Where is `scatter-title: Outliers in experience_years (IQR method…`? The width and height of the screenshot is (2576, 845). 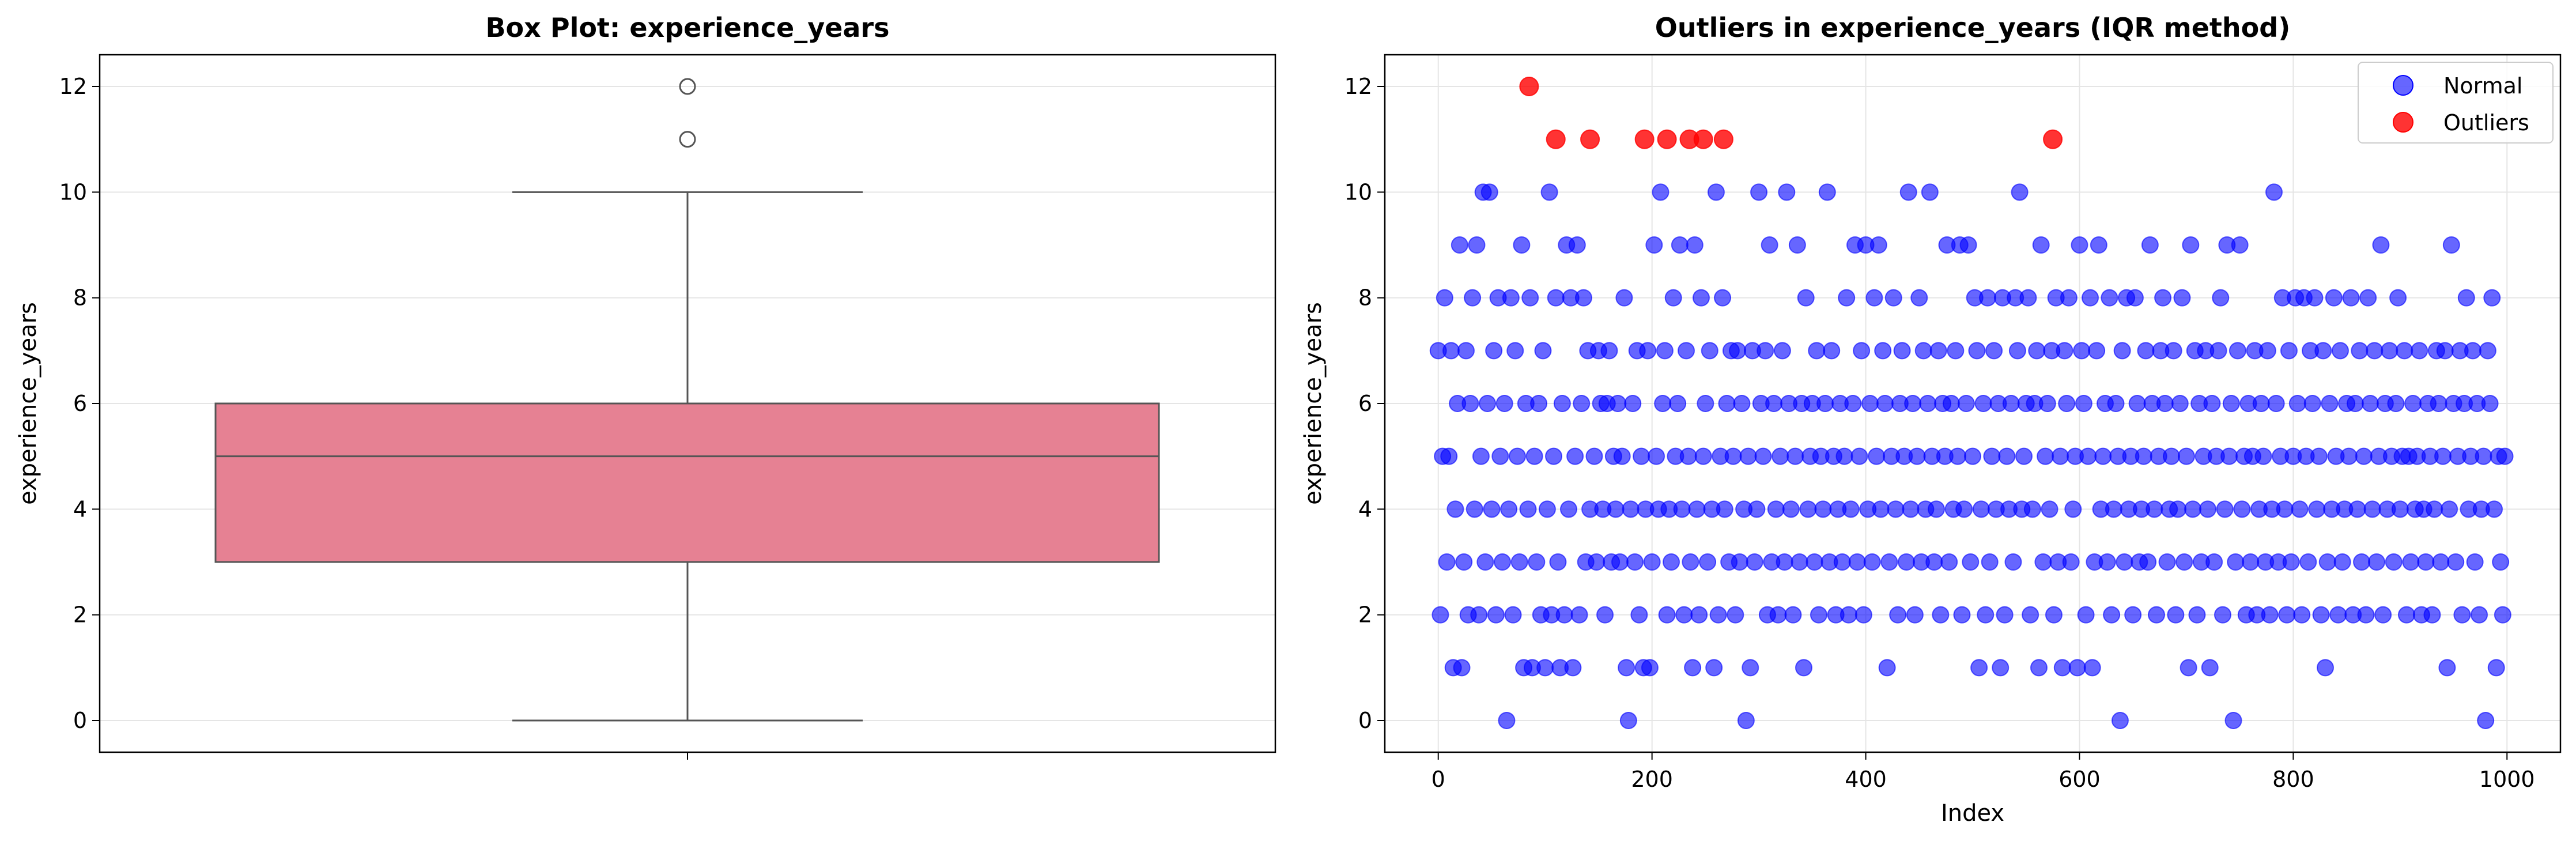
scatter-title: Outliers in experience_years (IQR method… is located at coordinates (1972, 27).